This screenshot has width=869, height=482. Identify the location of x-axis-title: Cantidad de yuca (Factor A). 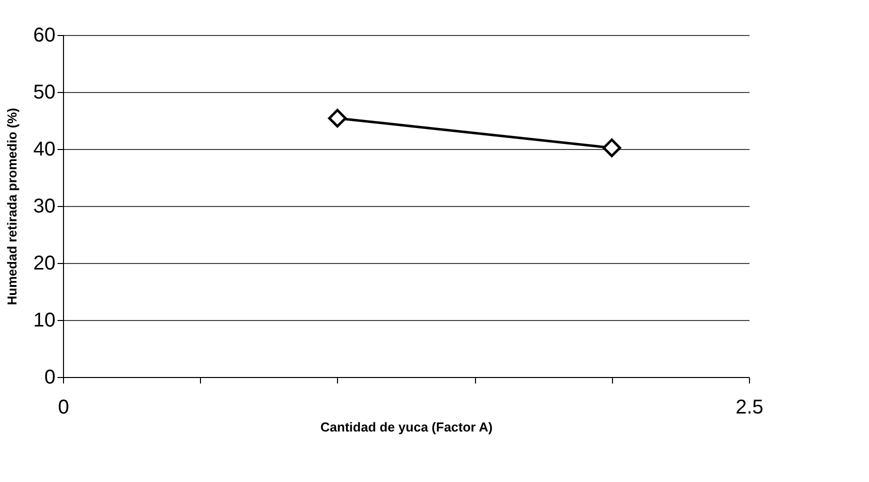
(406, 427).